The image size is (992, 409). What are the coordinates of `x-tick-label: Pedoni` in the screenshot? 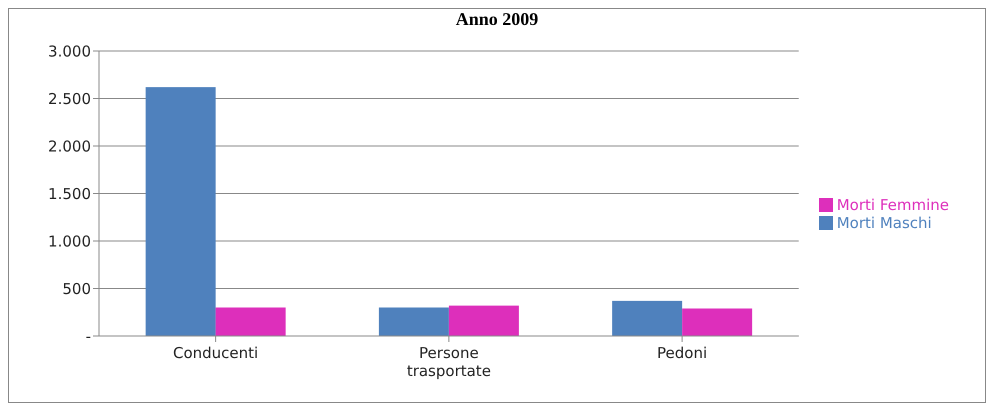 It's located at (682, 353).